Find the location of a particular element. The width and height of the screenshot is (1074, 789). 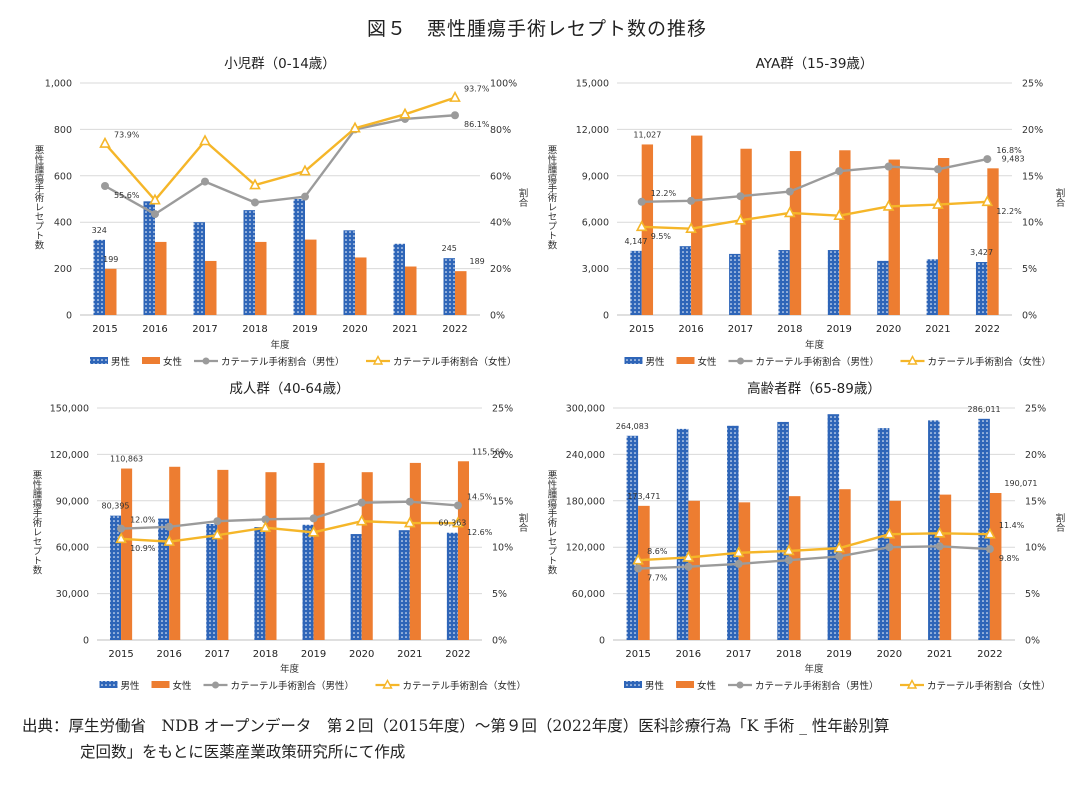

data-label: 9,483 is located at coordinates (1013, 158).